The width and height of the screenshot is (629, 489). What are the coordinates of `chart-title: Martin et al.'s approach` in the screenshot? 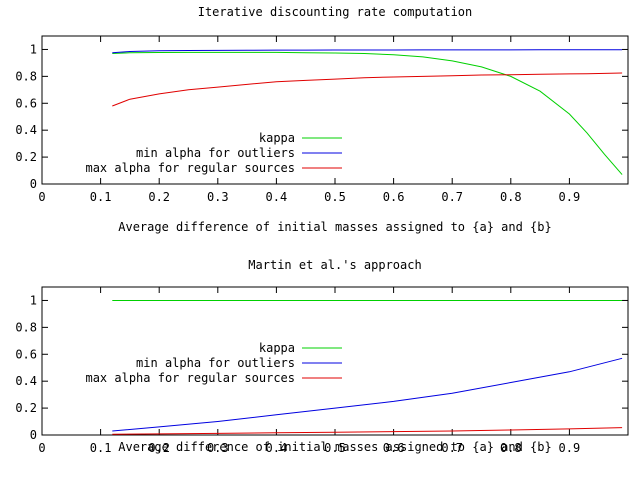 It's located at (334, 265).